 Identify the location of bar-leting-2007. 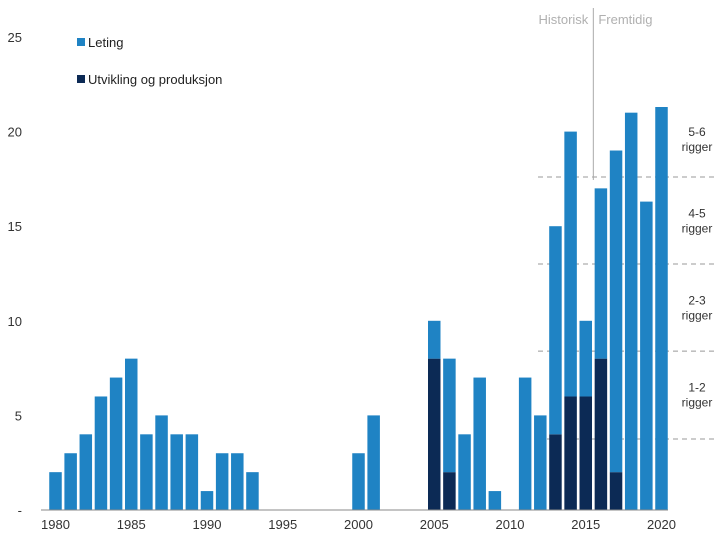
(464, 472).